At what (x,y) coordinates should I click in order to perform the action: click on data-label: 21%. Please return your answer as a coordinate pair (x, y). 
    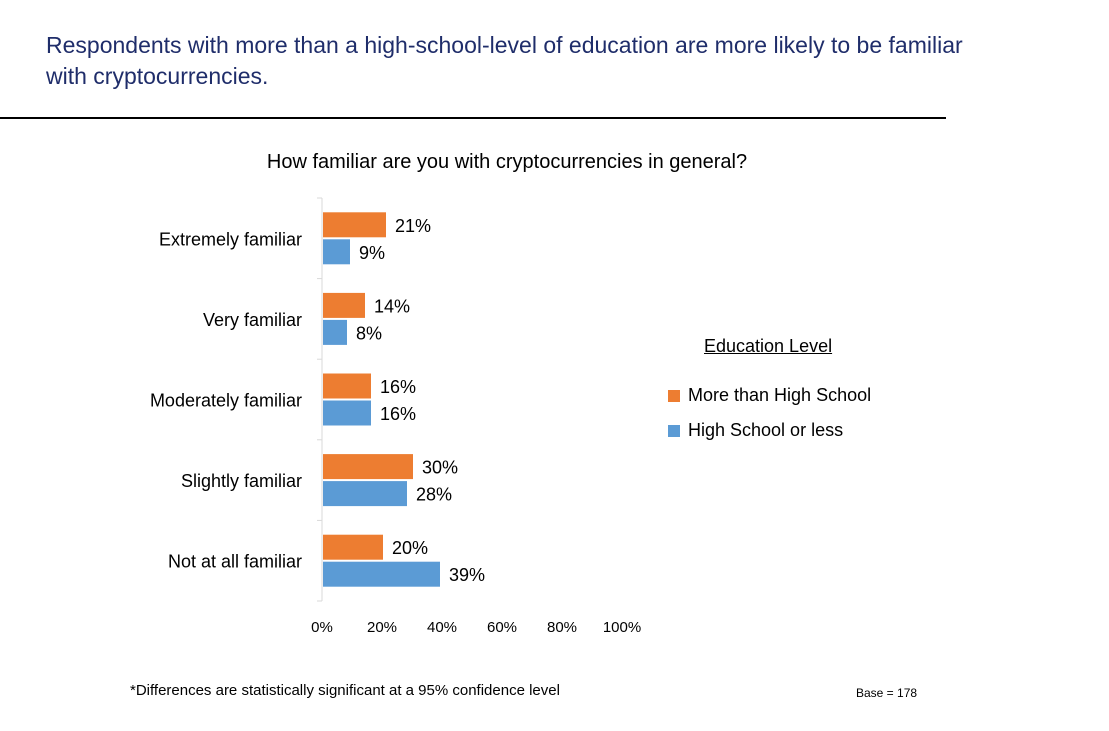
    Looking at the image, I should click on (413, 226).